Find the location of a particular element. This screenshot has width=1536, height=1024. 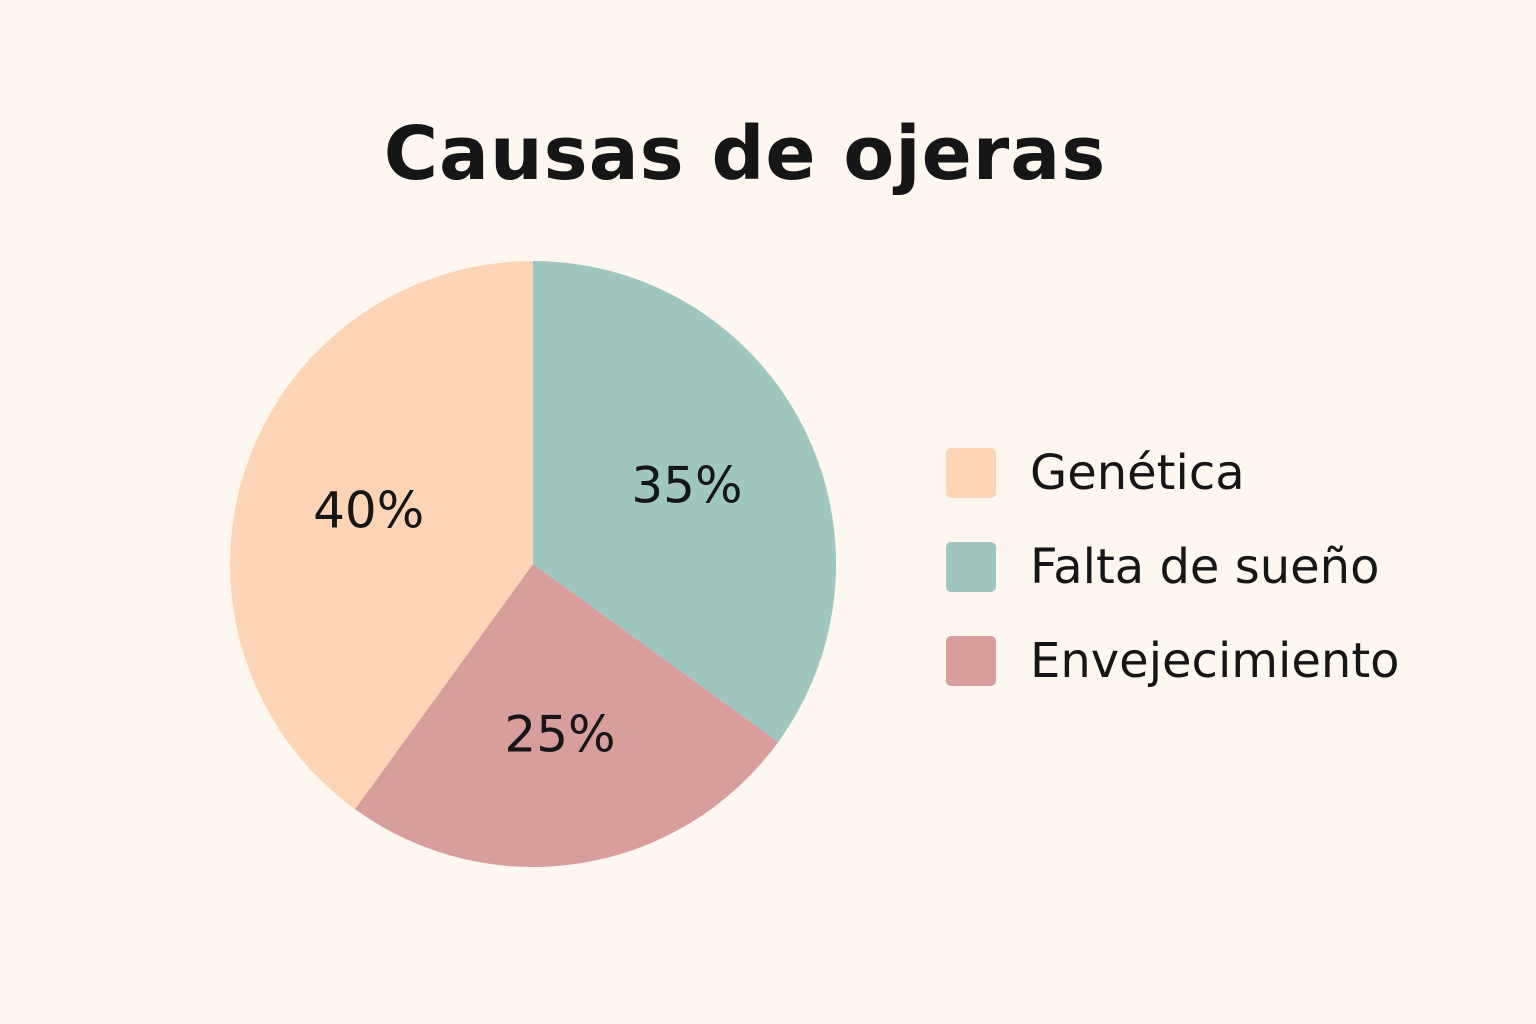

data-label-genetica: 40% is located at coordinates (368, 511).